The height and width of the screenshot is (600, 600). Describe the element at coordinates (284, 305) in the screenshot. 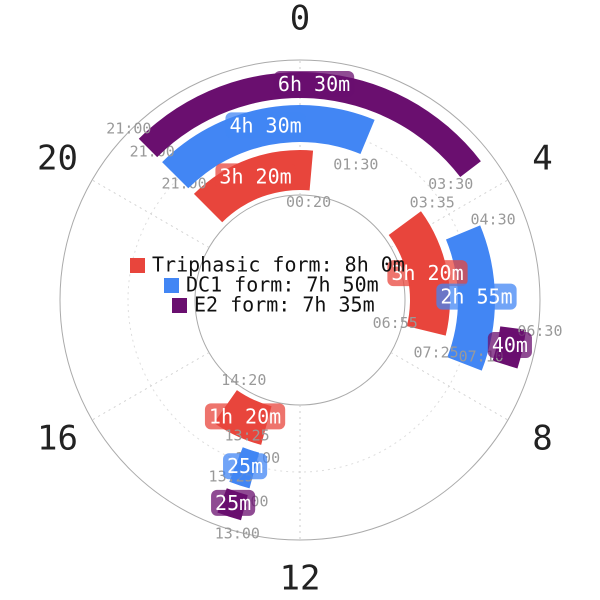

I see `legend-label: E2 form: 7h 35m` at that location.